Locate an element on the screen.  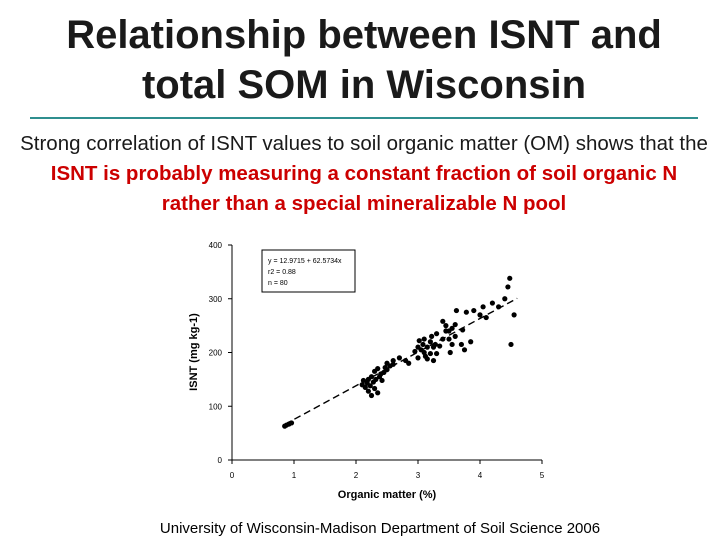
y-tick-label: 300 is located at coordinates (216, 299).